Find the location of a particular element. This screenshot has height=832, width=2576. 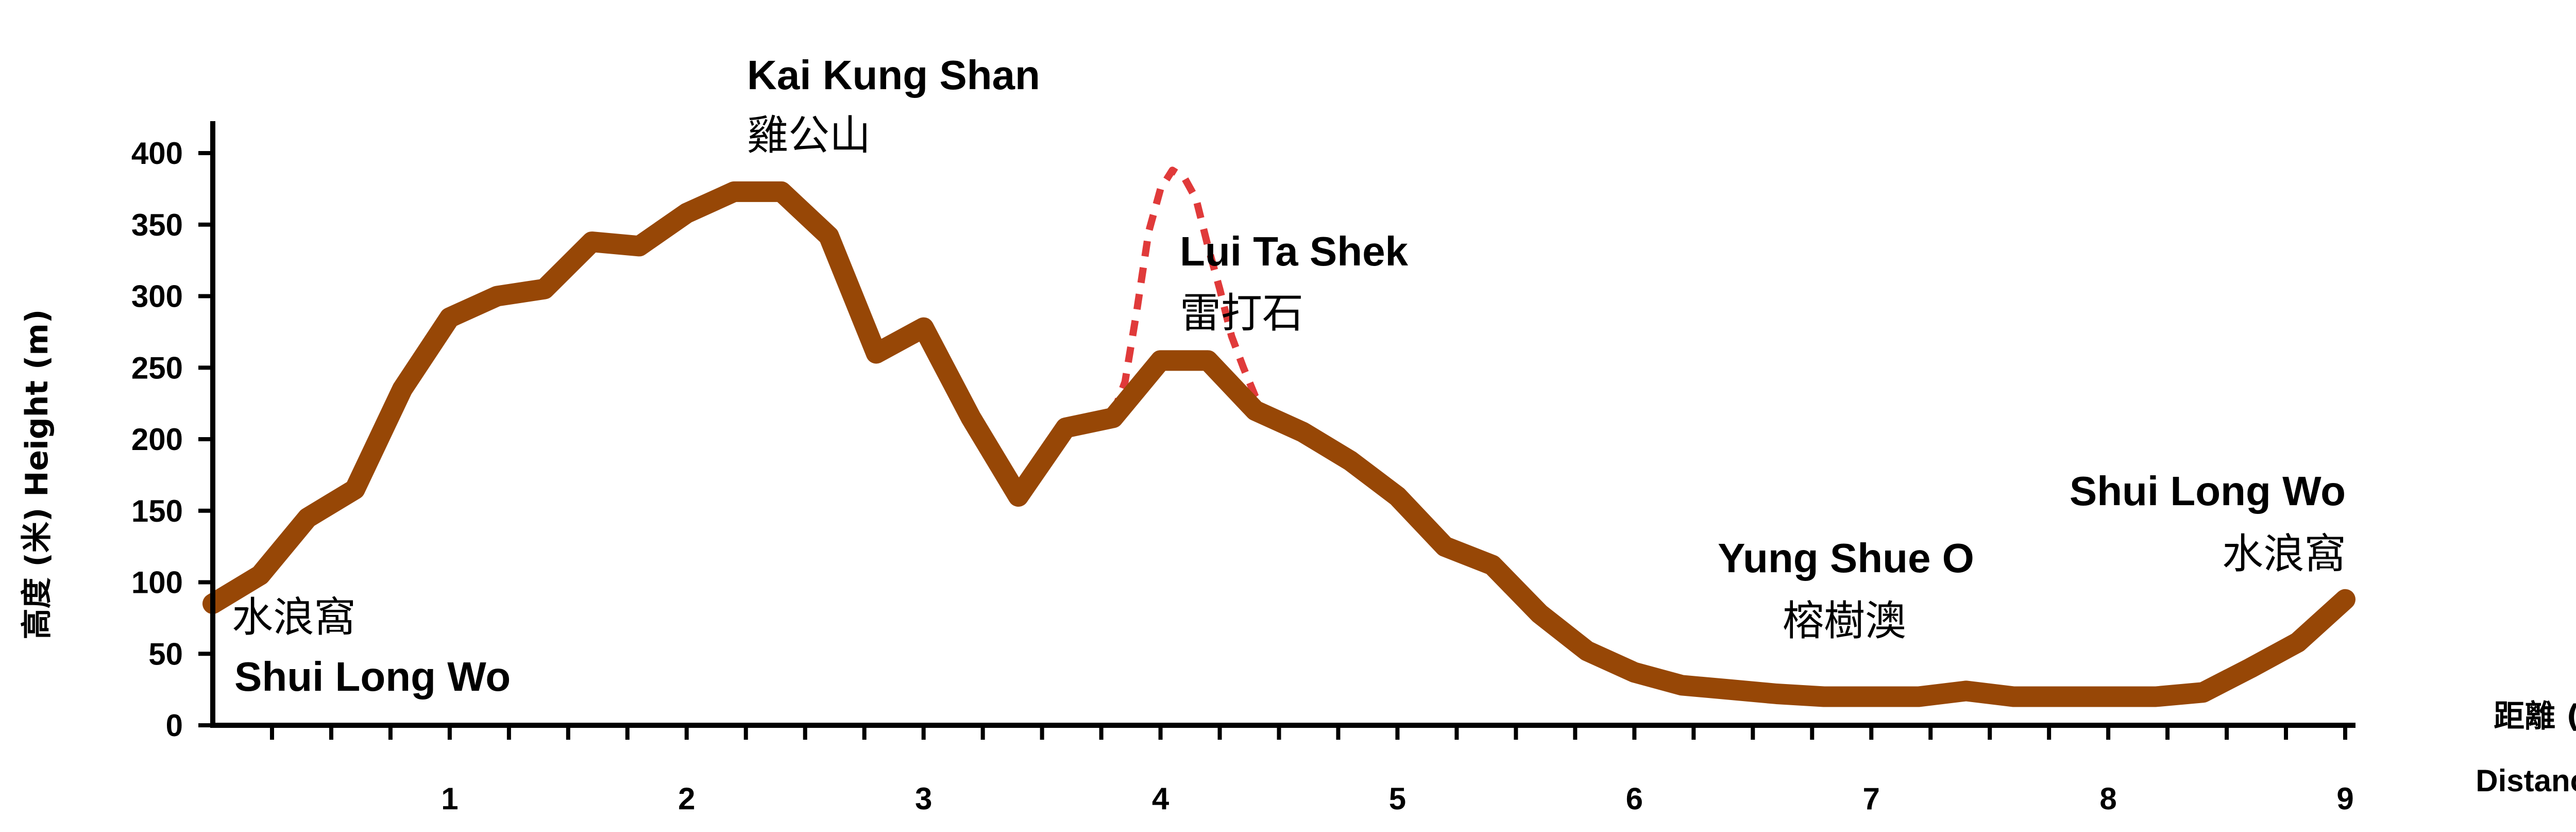

annotation-end-zh: 水浪窩 is located at coordinates (2284, 554).